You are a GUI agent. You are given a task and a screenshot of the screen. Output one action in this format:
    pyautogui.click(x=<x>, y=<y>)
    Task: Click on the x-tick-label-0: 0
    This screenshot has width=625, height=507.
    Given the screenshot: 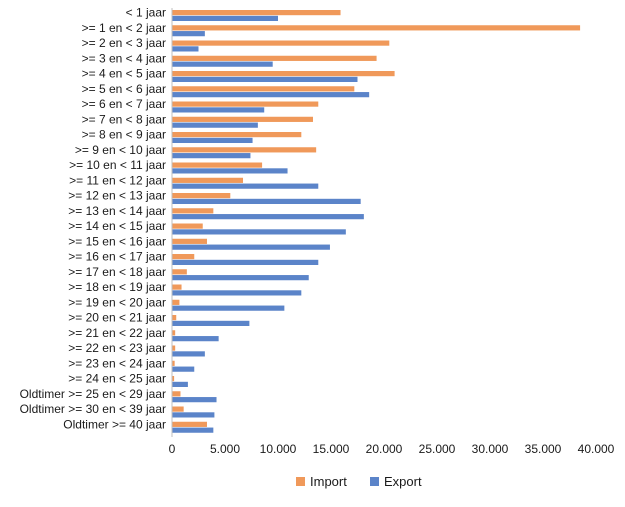 What is the action you would take?
    pyautogui.click(x=172, y=449)
    